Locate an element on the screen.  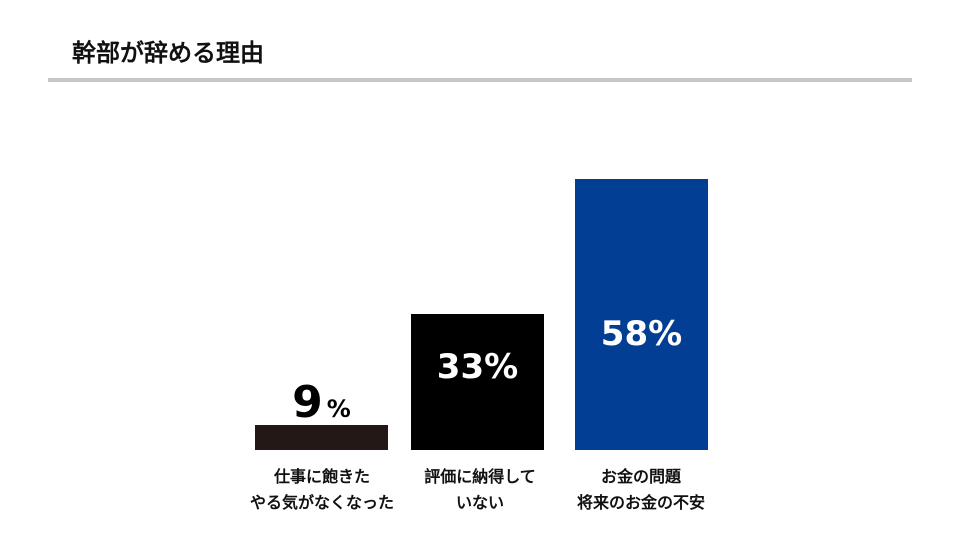
data-label-3-unit: % is located at coordinates (665, 334).